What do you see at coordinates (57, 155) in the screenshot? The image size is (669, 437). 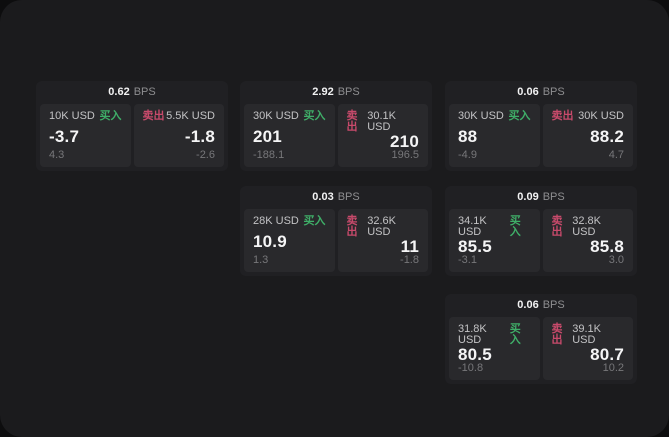 I see `buy-delta: 4.3` at bounding box center [57, 155].